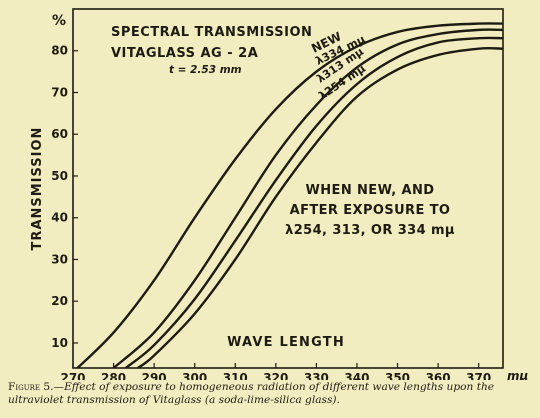 This screenshot has height=418, width=540. What do you see at coordinates (370, 230) in the screenshot?
I see `annotation-line: λ254, 313, OR 334 mμ` at bounding box center [370, 230].